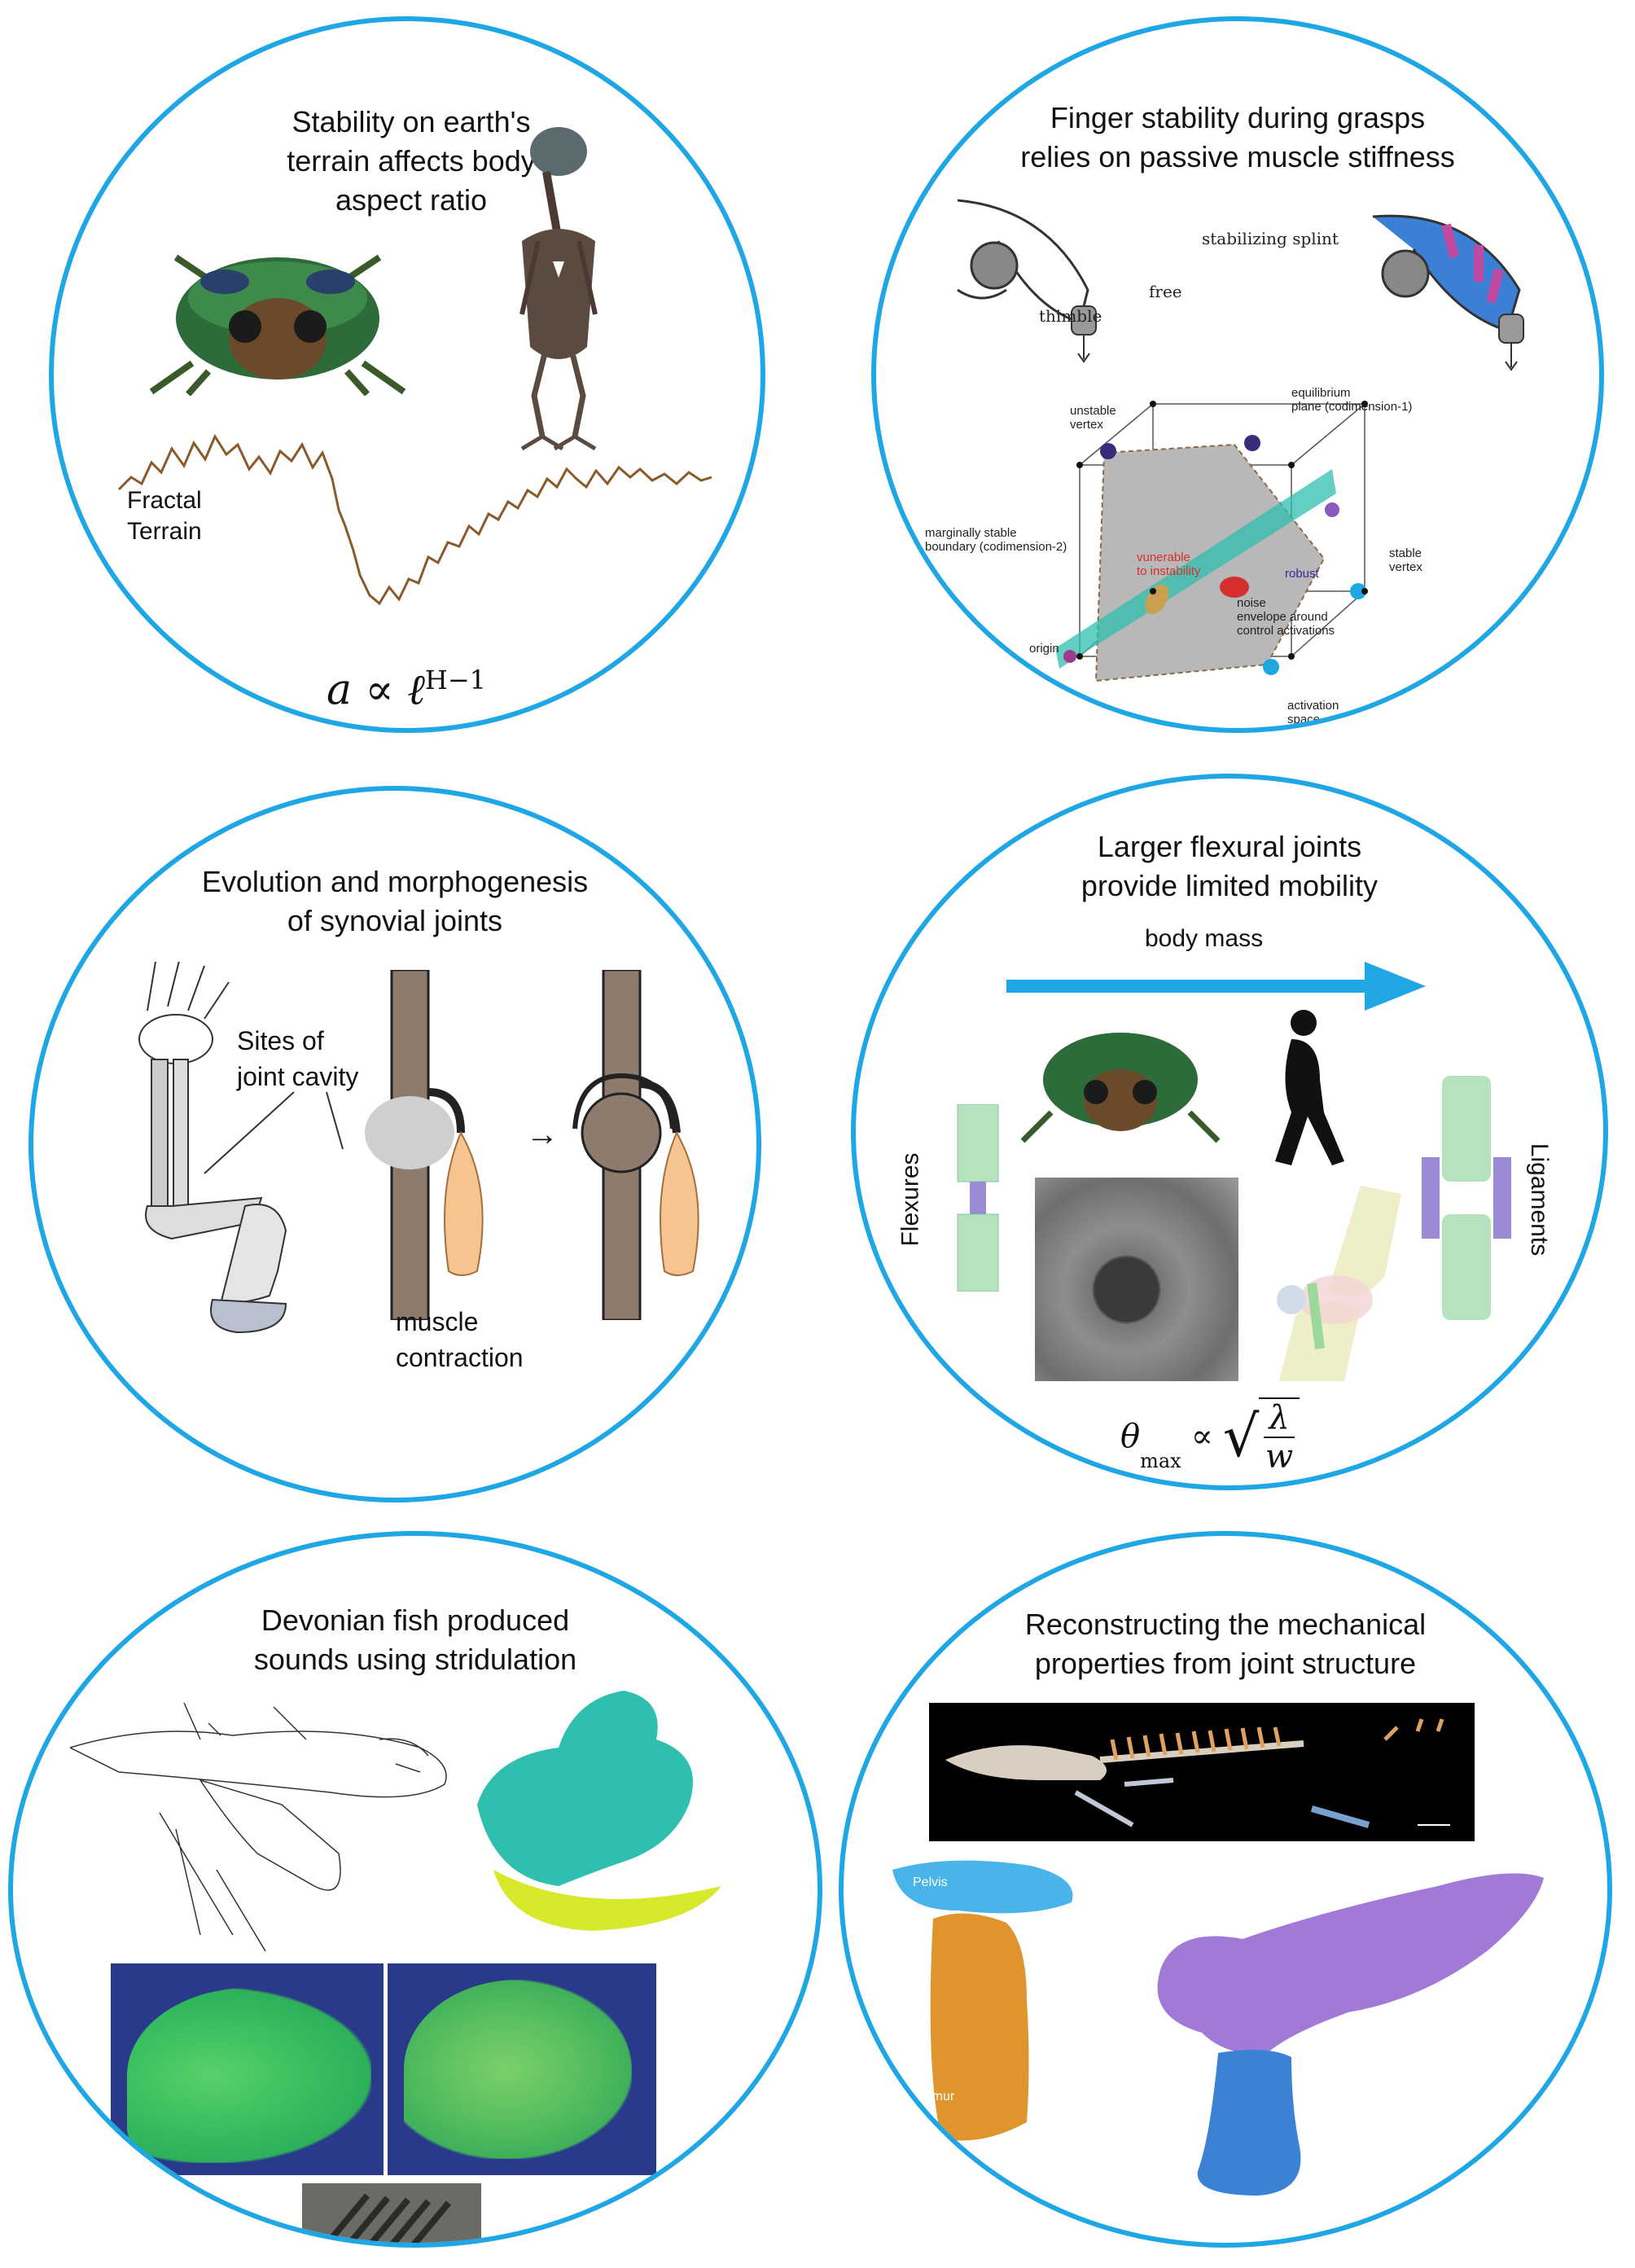 Image resolution: width=1635 pixels, height=2268 pixels. I want to click on splint-label: stabilizing splint, so click(1270, 238).